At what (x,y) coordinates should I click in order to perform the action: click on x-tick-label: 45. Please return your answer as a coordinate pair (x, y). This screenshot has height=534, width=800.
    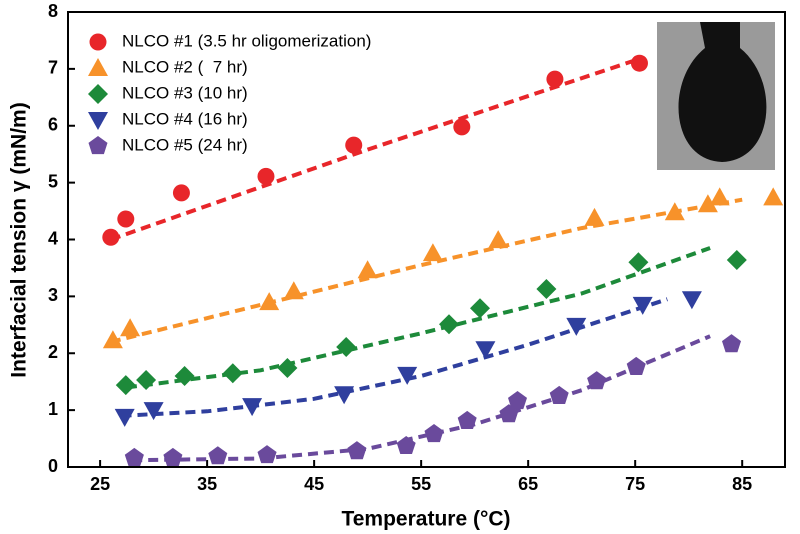
    Looking at the image, I should click on (314, 484).